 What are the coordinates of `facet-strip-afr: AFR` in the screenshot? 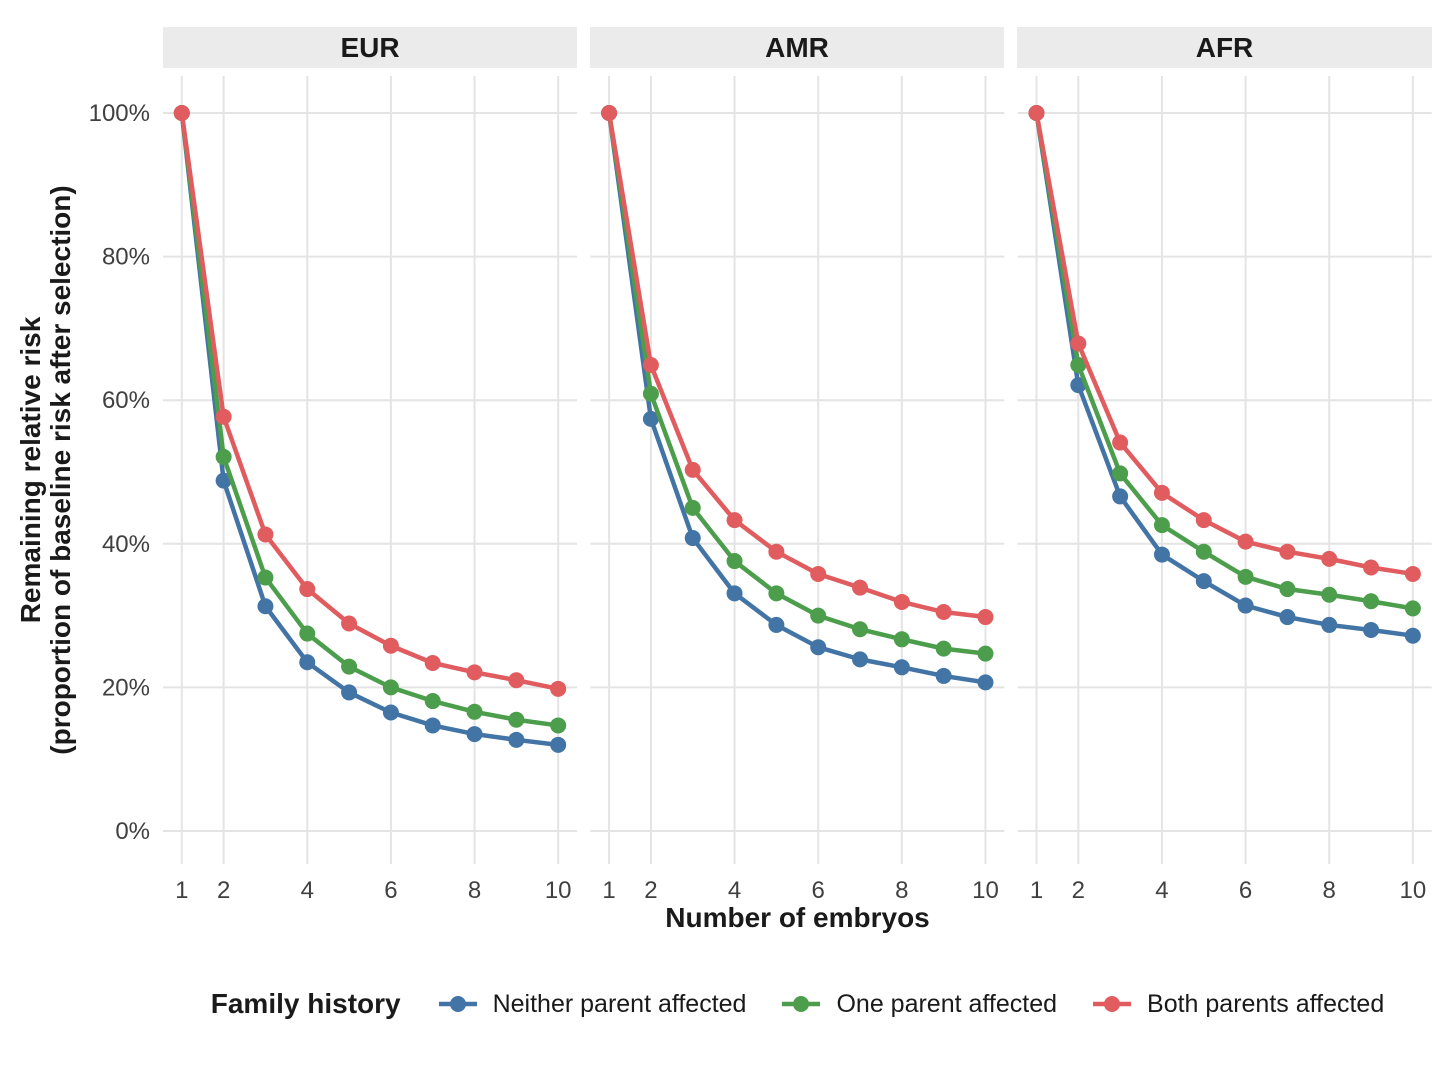 It's located at (1224, 47).